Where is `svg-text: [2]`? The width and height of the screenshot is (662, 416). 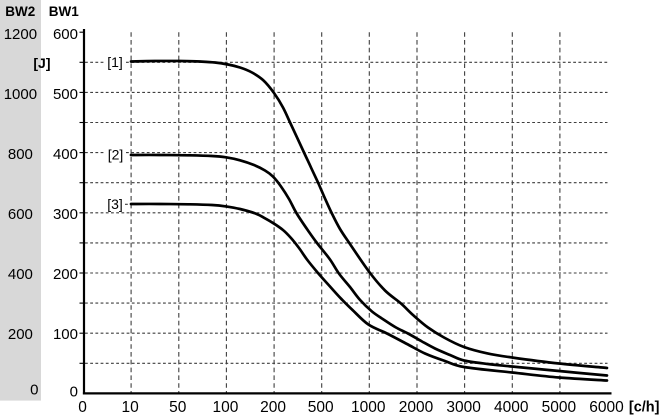
svg-text: [2] is located at coordinates (116, 155).